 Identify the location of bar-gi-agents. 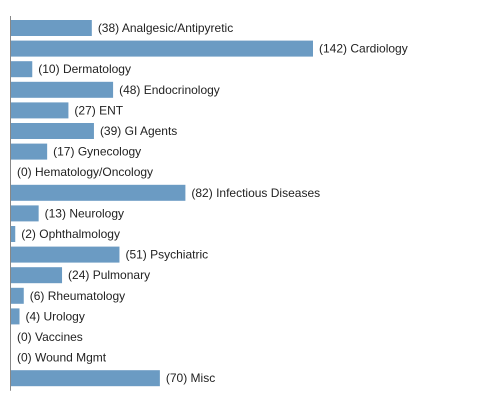
(52, 131).